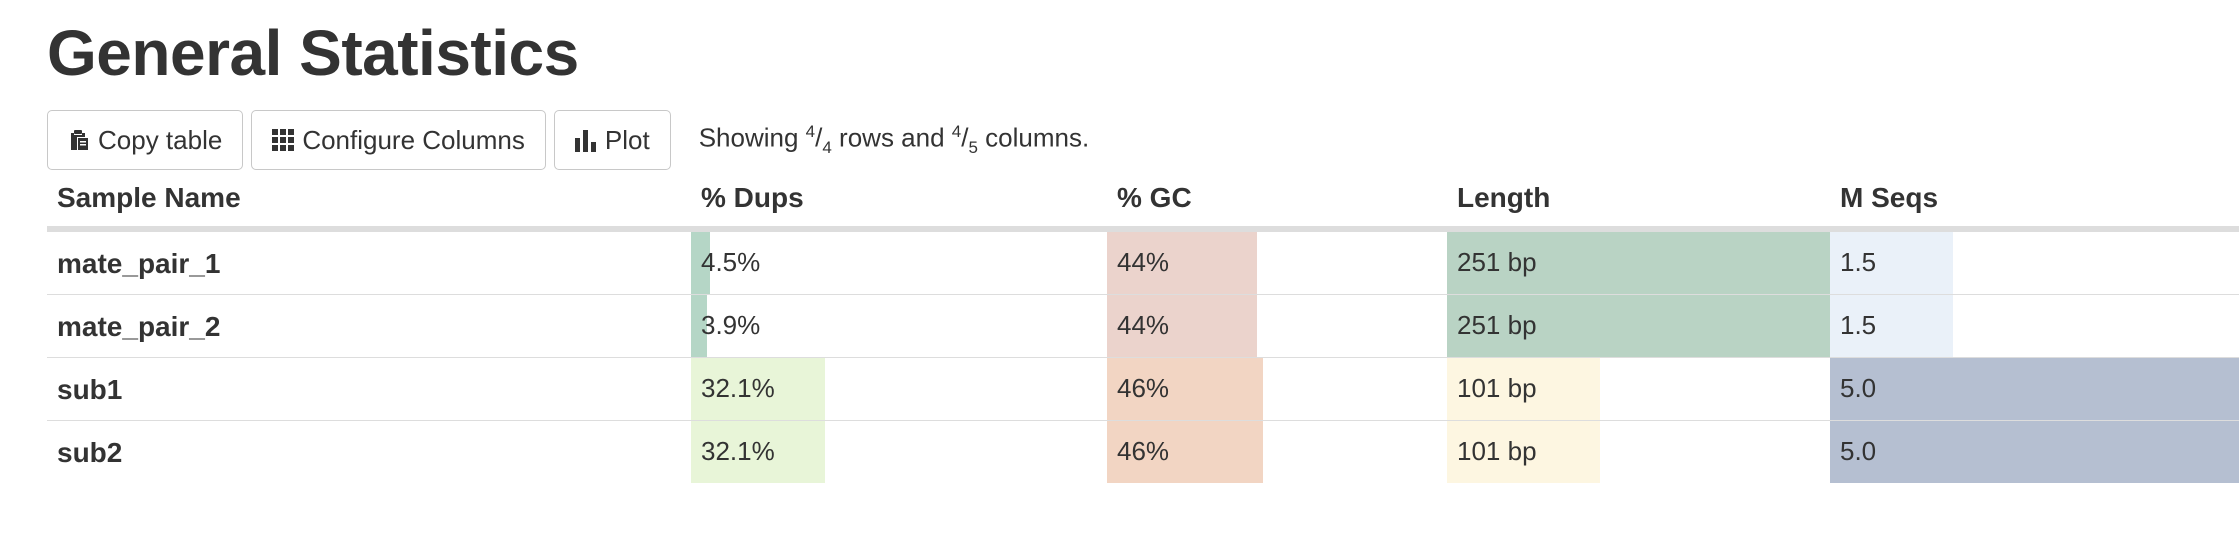 The image size is (2239, 543). What do you see at coordinates (90, 452) in the screenshot?
I see `sample-name-cell: sub2` at bounding box center [90, 452].